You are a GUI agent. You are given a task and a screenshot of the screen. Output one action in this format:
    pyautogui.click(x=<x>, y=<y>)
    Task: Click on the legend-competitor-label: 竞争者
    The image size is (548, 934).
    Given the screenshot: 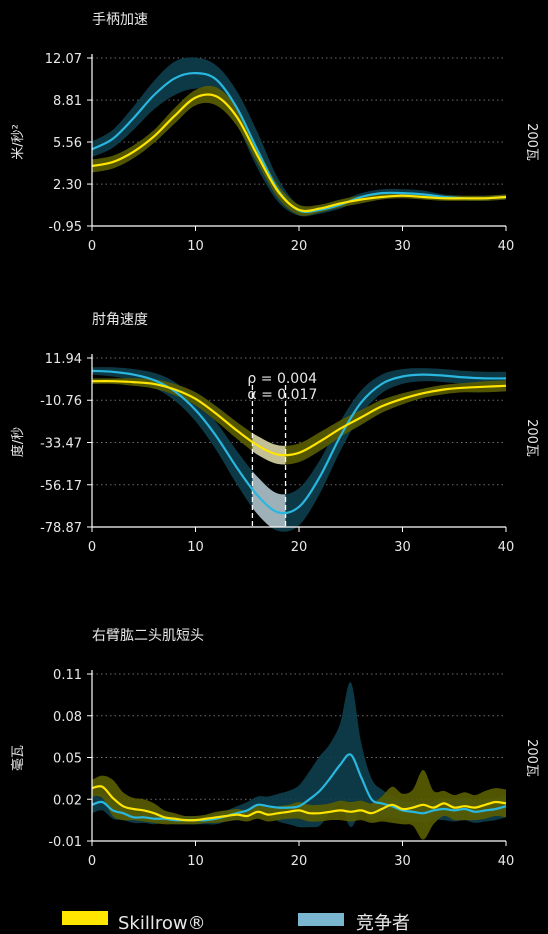 What is the action you would take?
    pyautogui.click(x=383, y=923)
    